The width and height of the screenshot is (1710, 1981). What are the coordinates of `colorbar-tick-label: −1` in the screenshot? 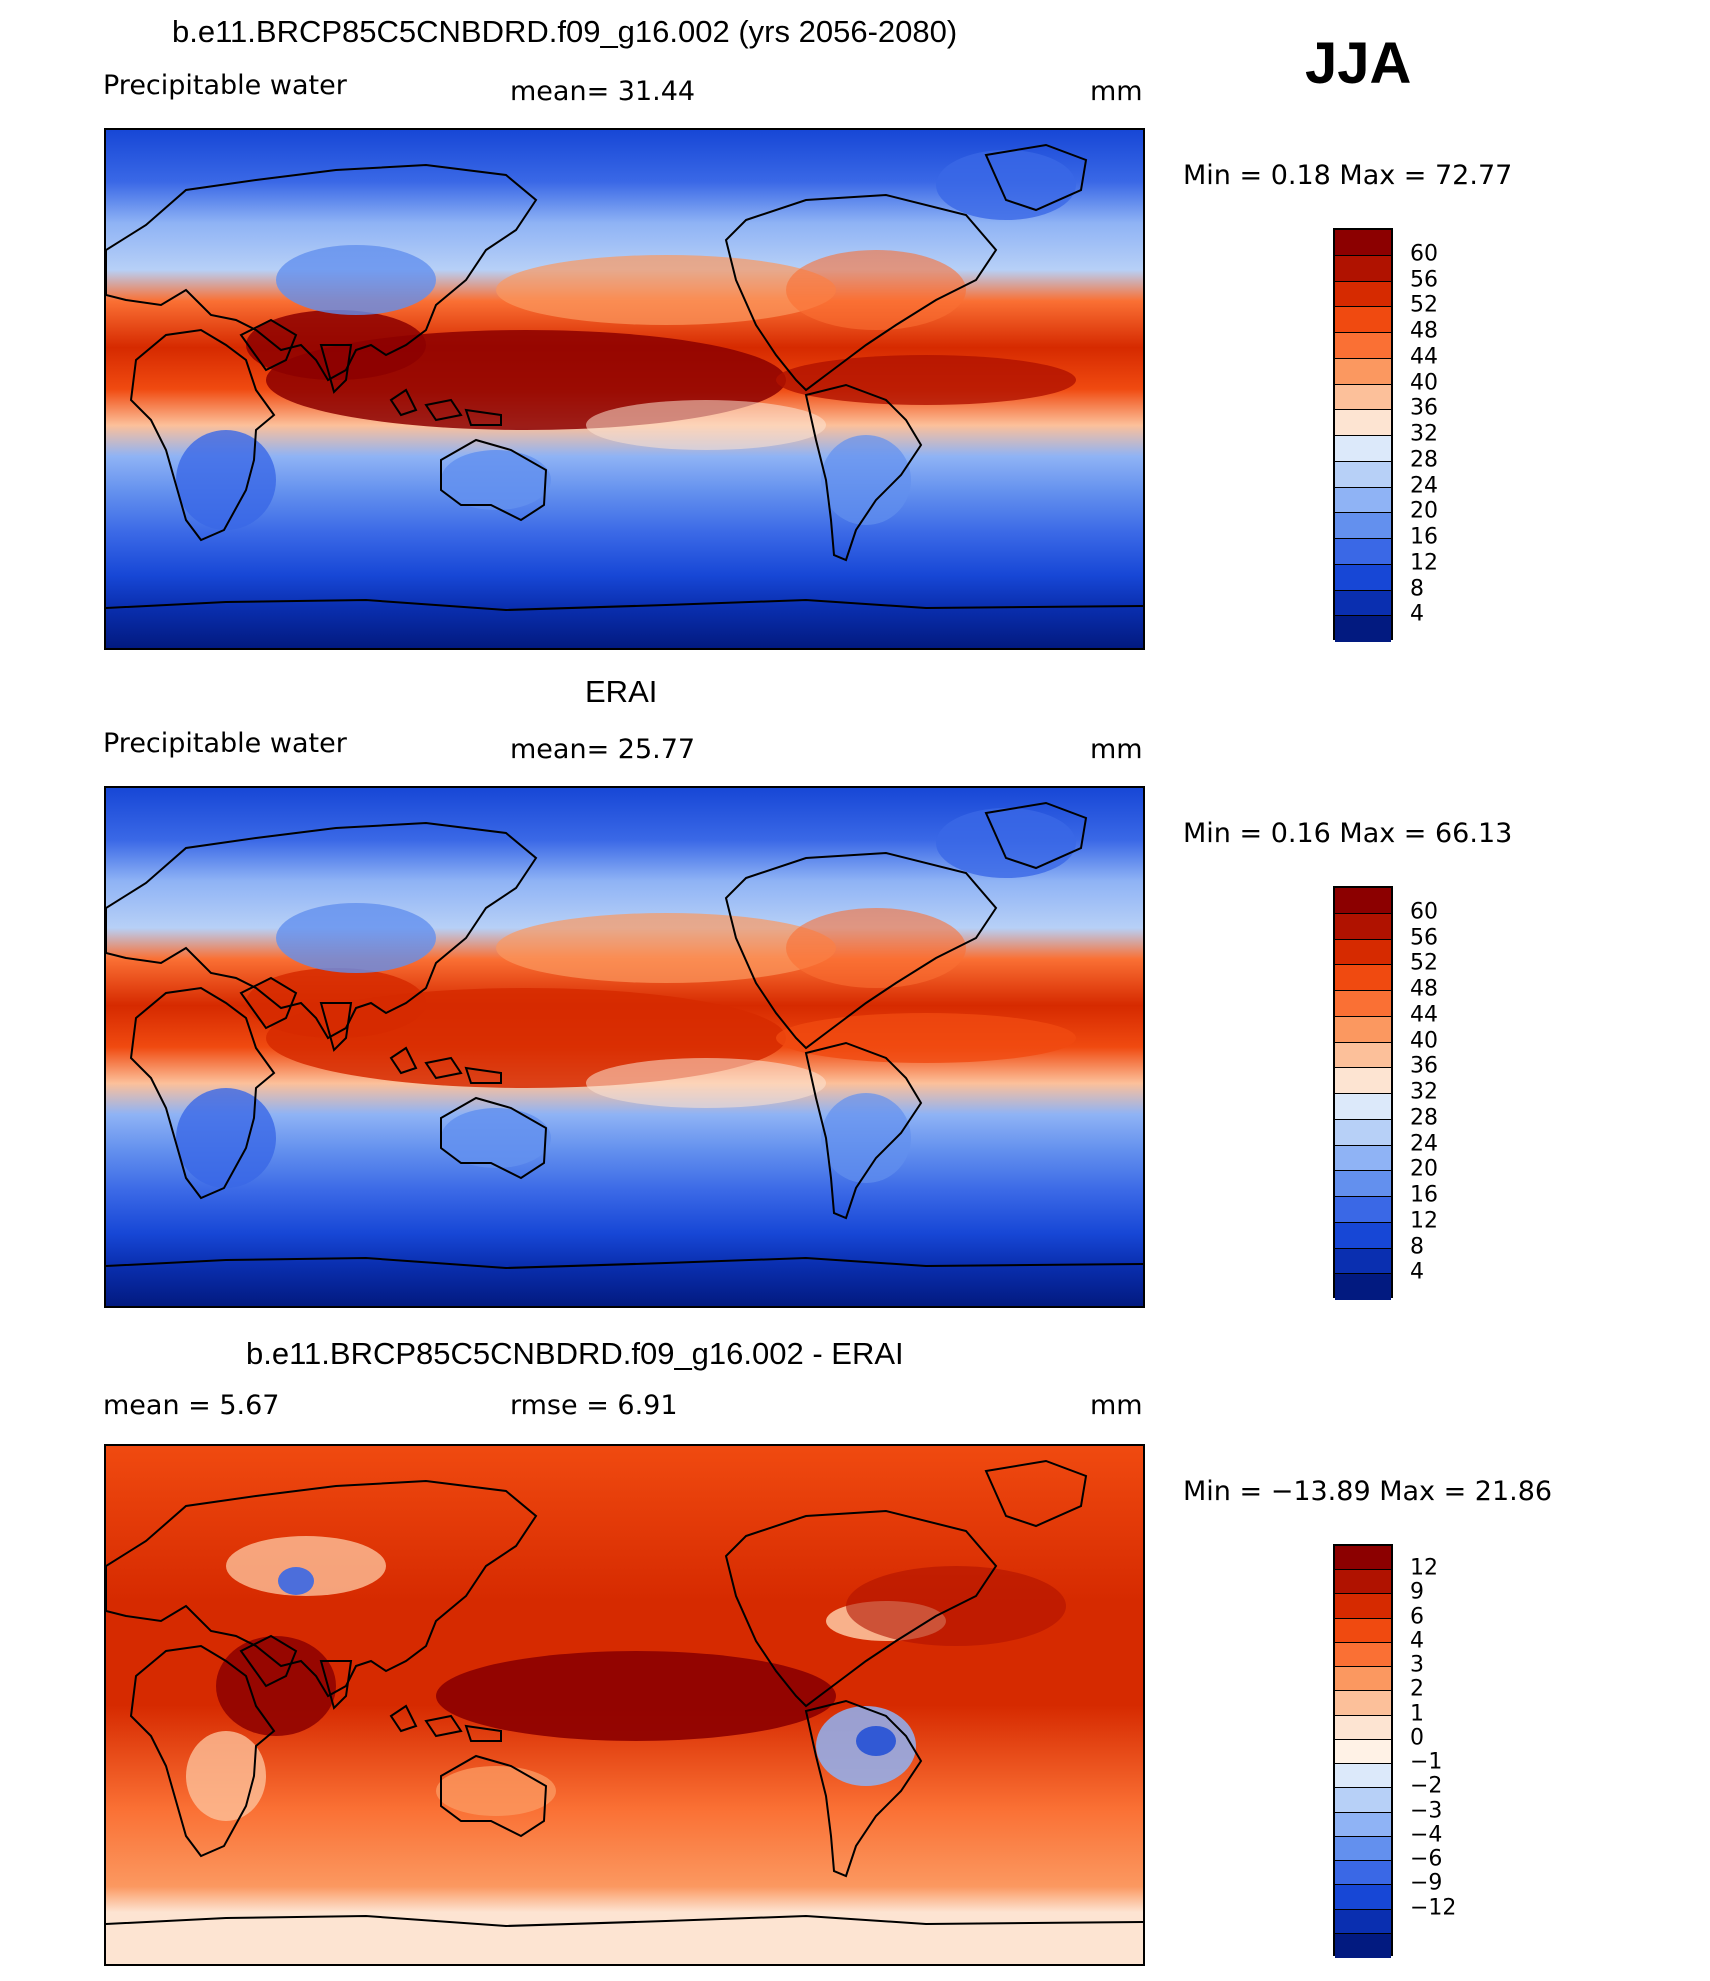 It's located at (1426, 1762).